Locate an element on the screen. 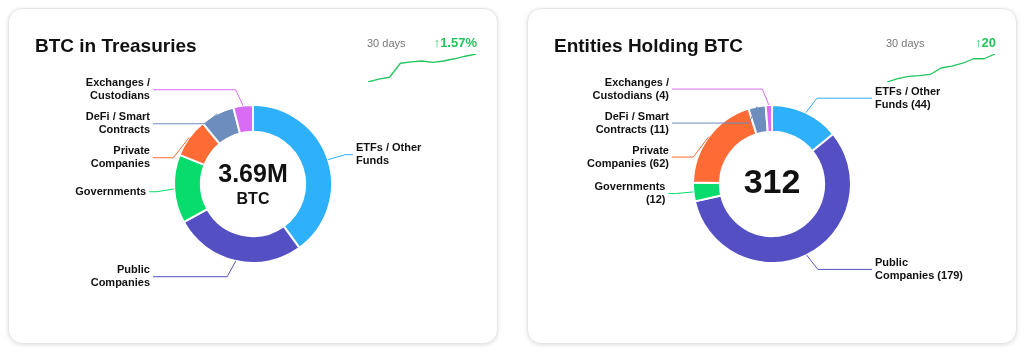 This screenshot has width=1024, height=353. slice-label: Private Companies (62) is located at coordinates (628, 156).